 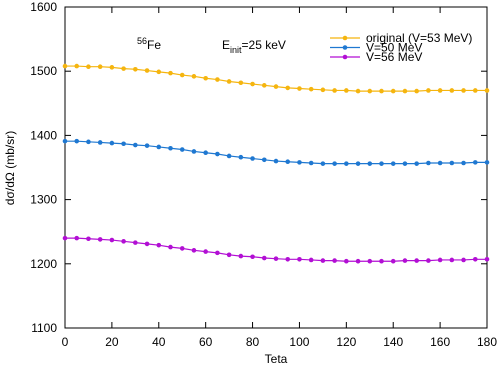 I want to click on x-tick-label: 60, so click(x=206, y=342).